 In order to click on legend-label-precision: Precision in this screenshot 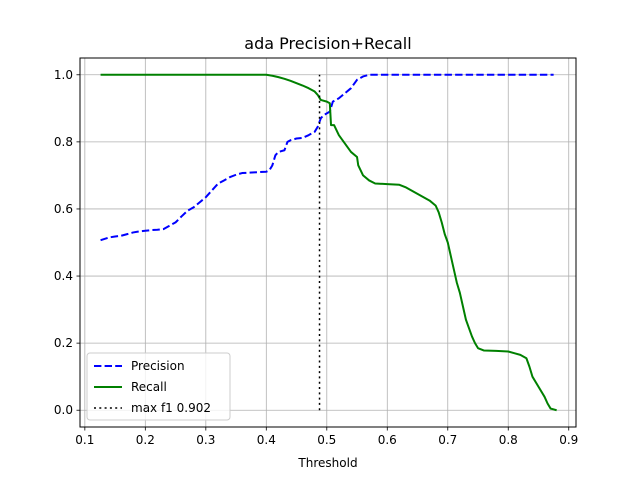, I will do `click(158, 366)`.